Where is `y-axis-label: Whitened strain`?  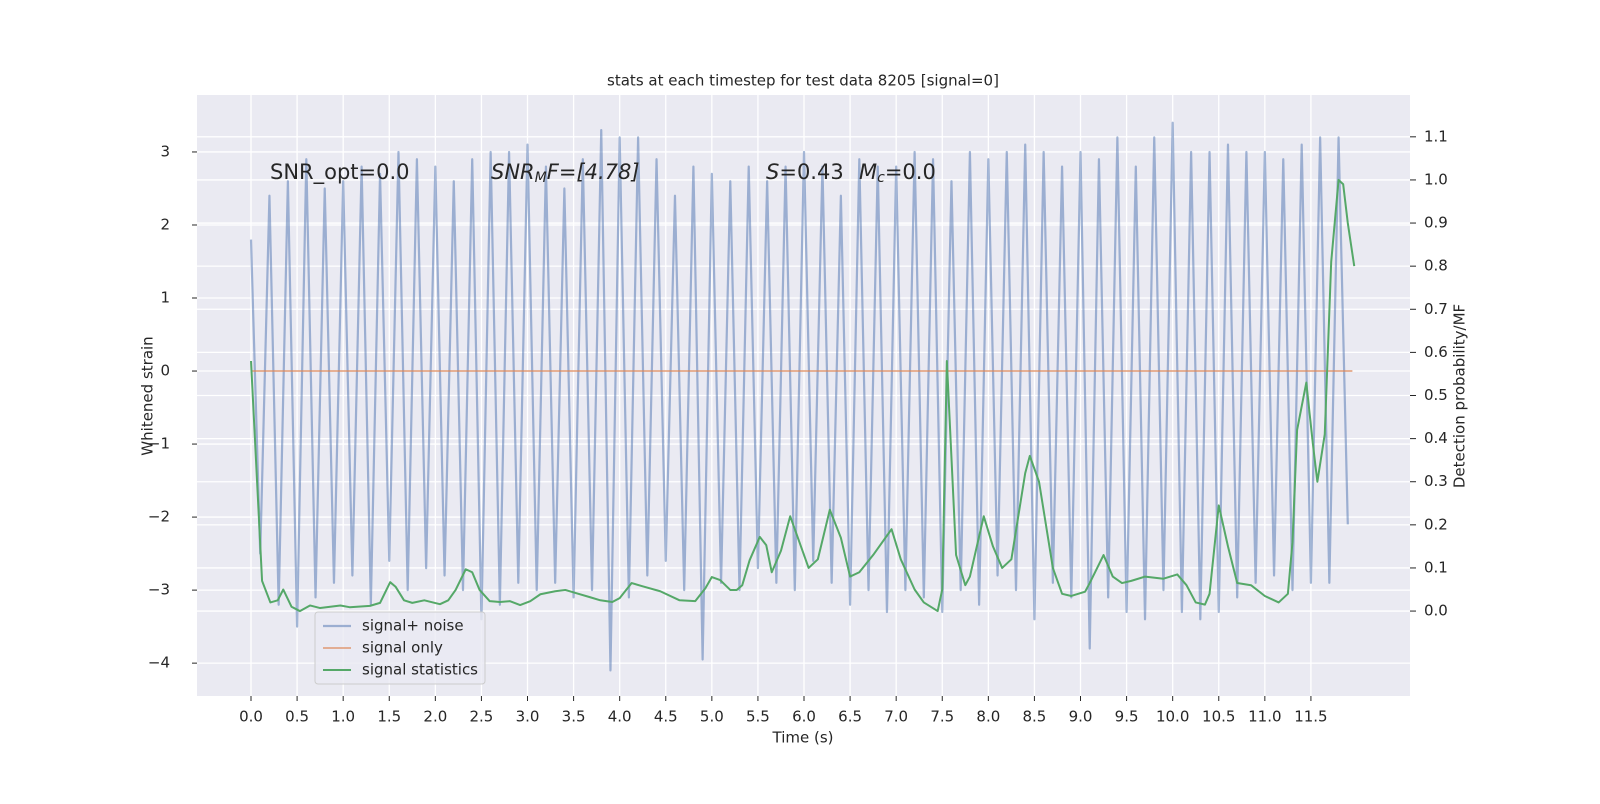 y-axis-label: Whitened strain is located at coordinates (148, 395).